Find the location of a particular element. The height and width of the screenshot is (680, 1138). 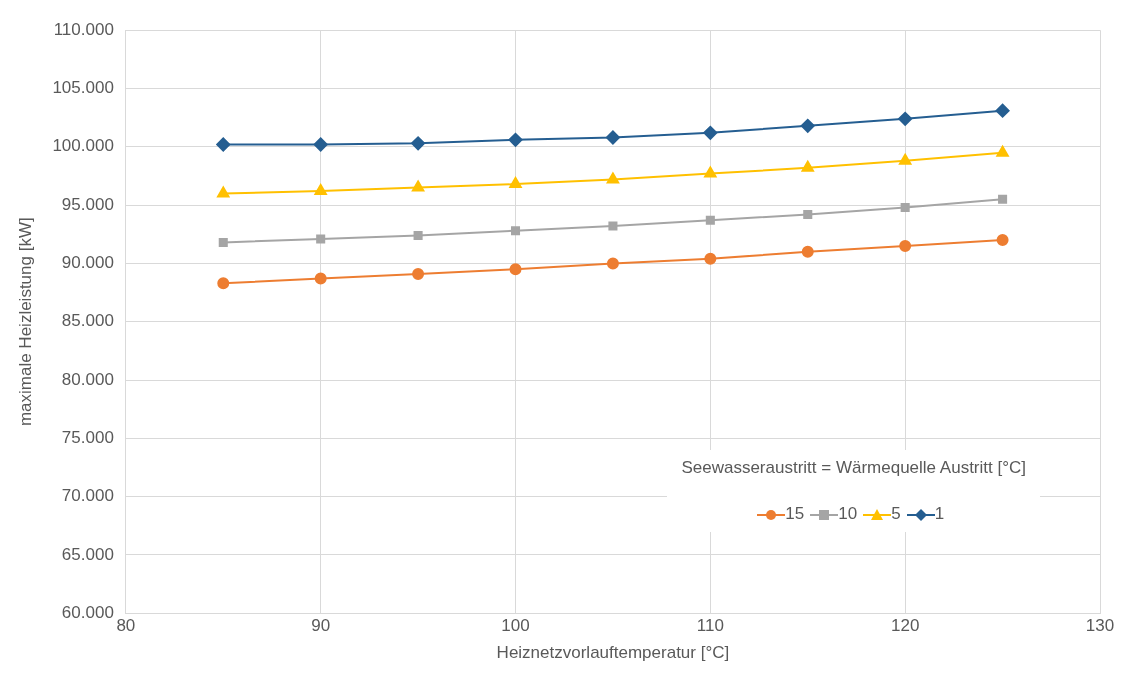

legend-label: 5 is located at coordinates (896, 513).